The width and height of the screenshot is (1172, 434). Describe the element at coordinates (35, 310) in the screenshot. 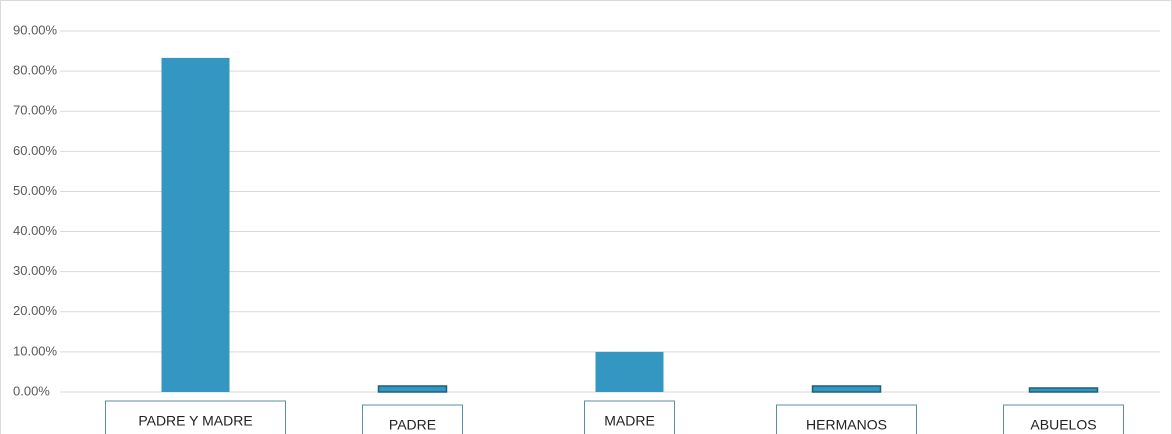

I see `y-tick-label: 20.00%` at that location.